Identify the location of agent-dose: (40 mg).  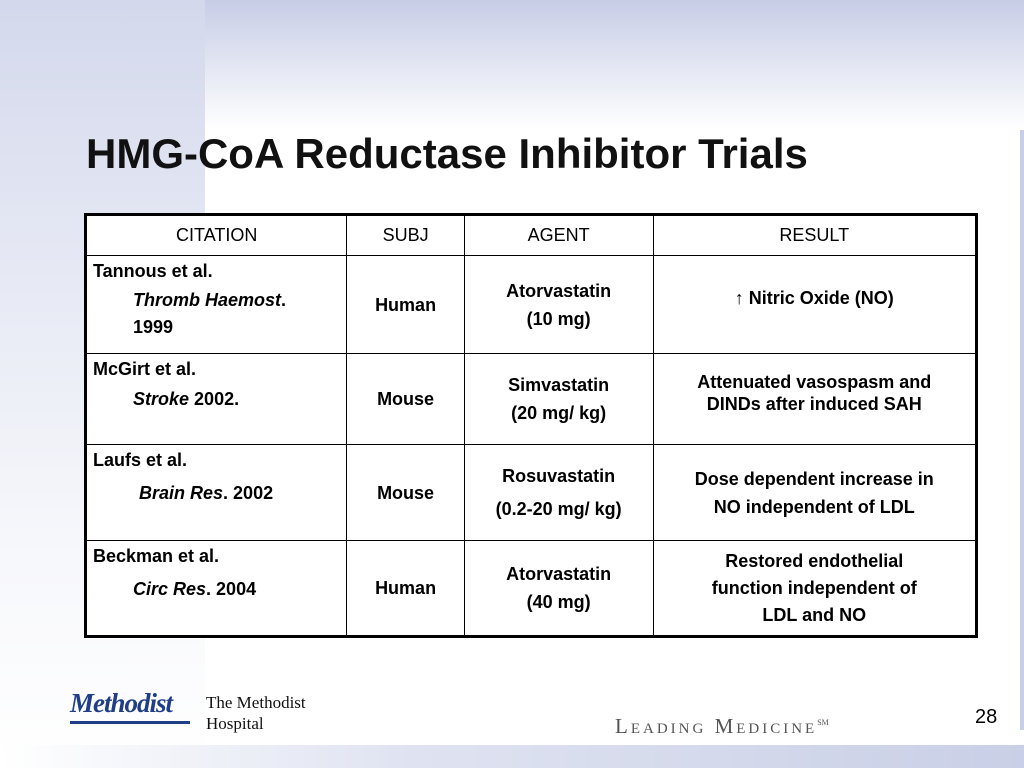
(558, 602).